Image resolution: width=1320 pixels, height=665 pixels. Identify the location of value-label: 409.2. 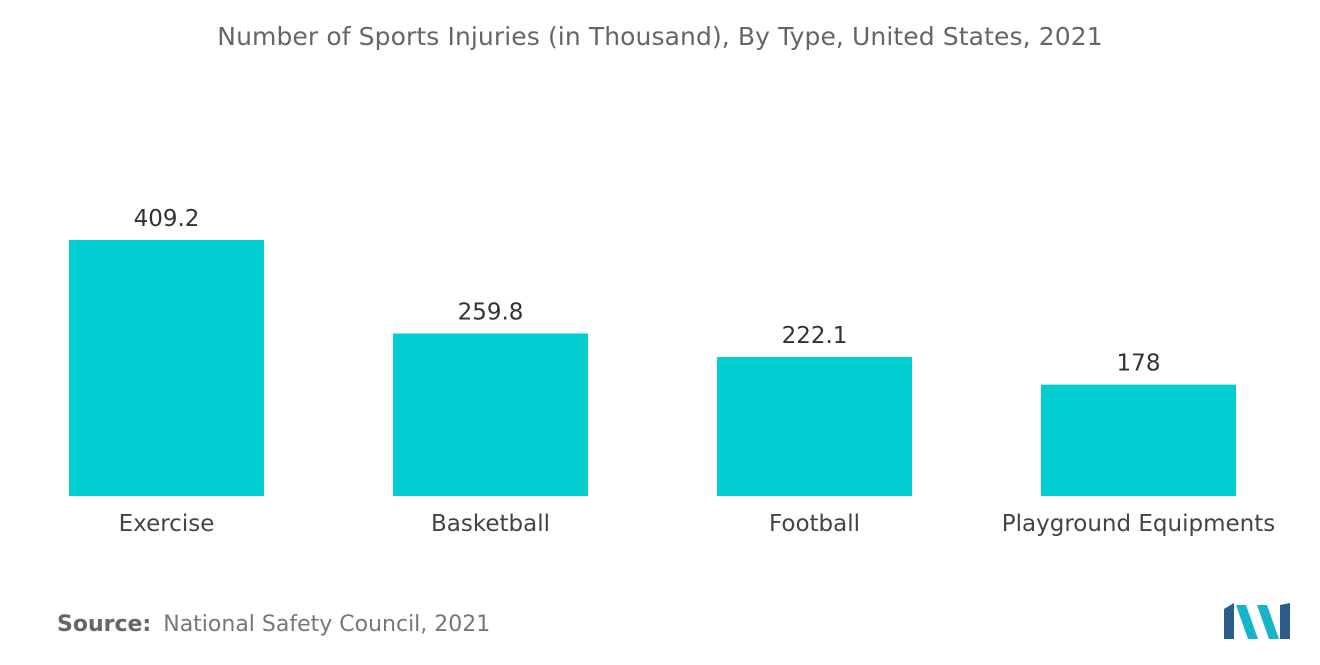
(167, 219).